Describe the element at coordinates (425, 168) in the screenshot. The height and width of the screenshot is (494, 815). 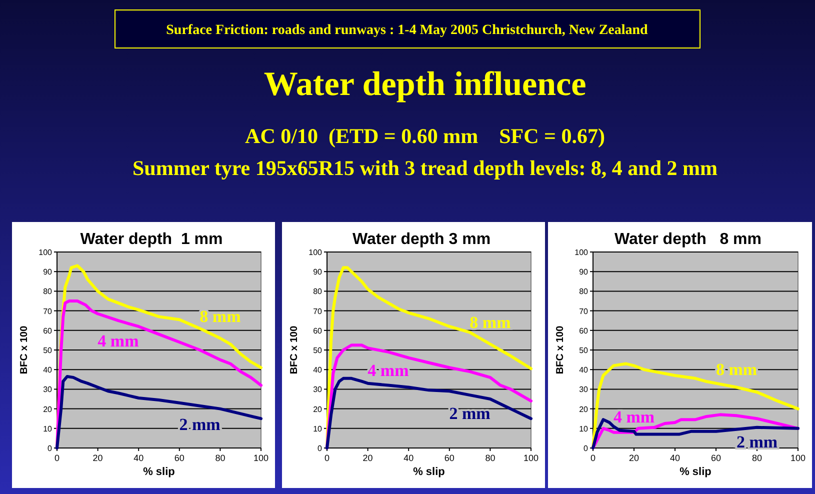
I see `text: Summer tyre 195x65R15 with 3 tread depth levels: 8, 4 and 2 mm` at that location.